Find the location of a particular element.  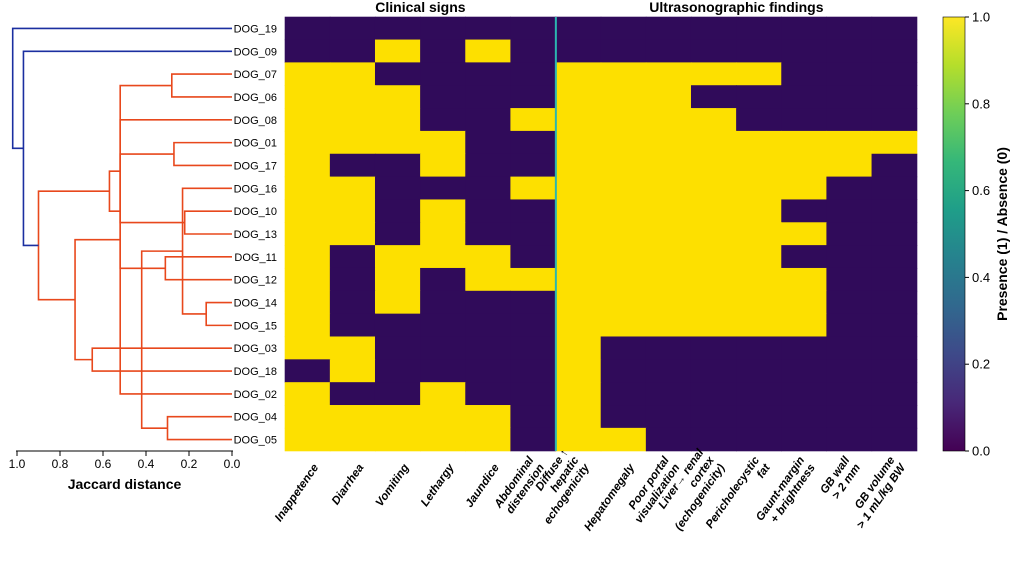

dendrogram-xlabel: Jaccard distance is located at coordinates (125, 484).